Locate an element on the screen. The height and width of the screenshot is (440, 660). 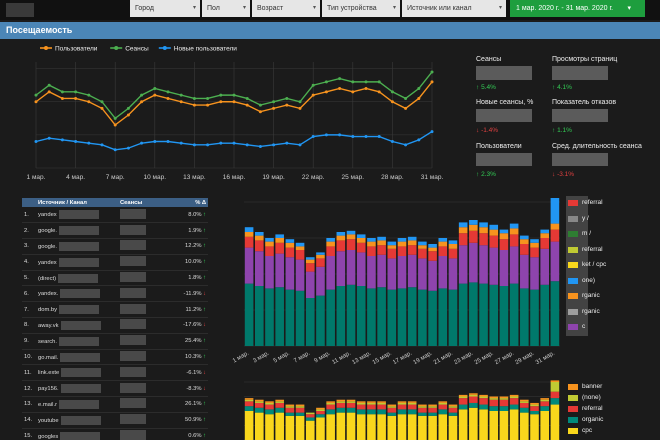
legend-label: c is located at coordinates (584, 326).